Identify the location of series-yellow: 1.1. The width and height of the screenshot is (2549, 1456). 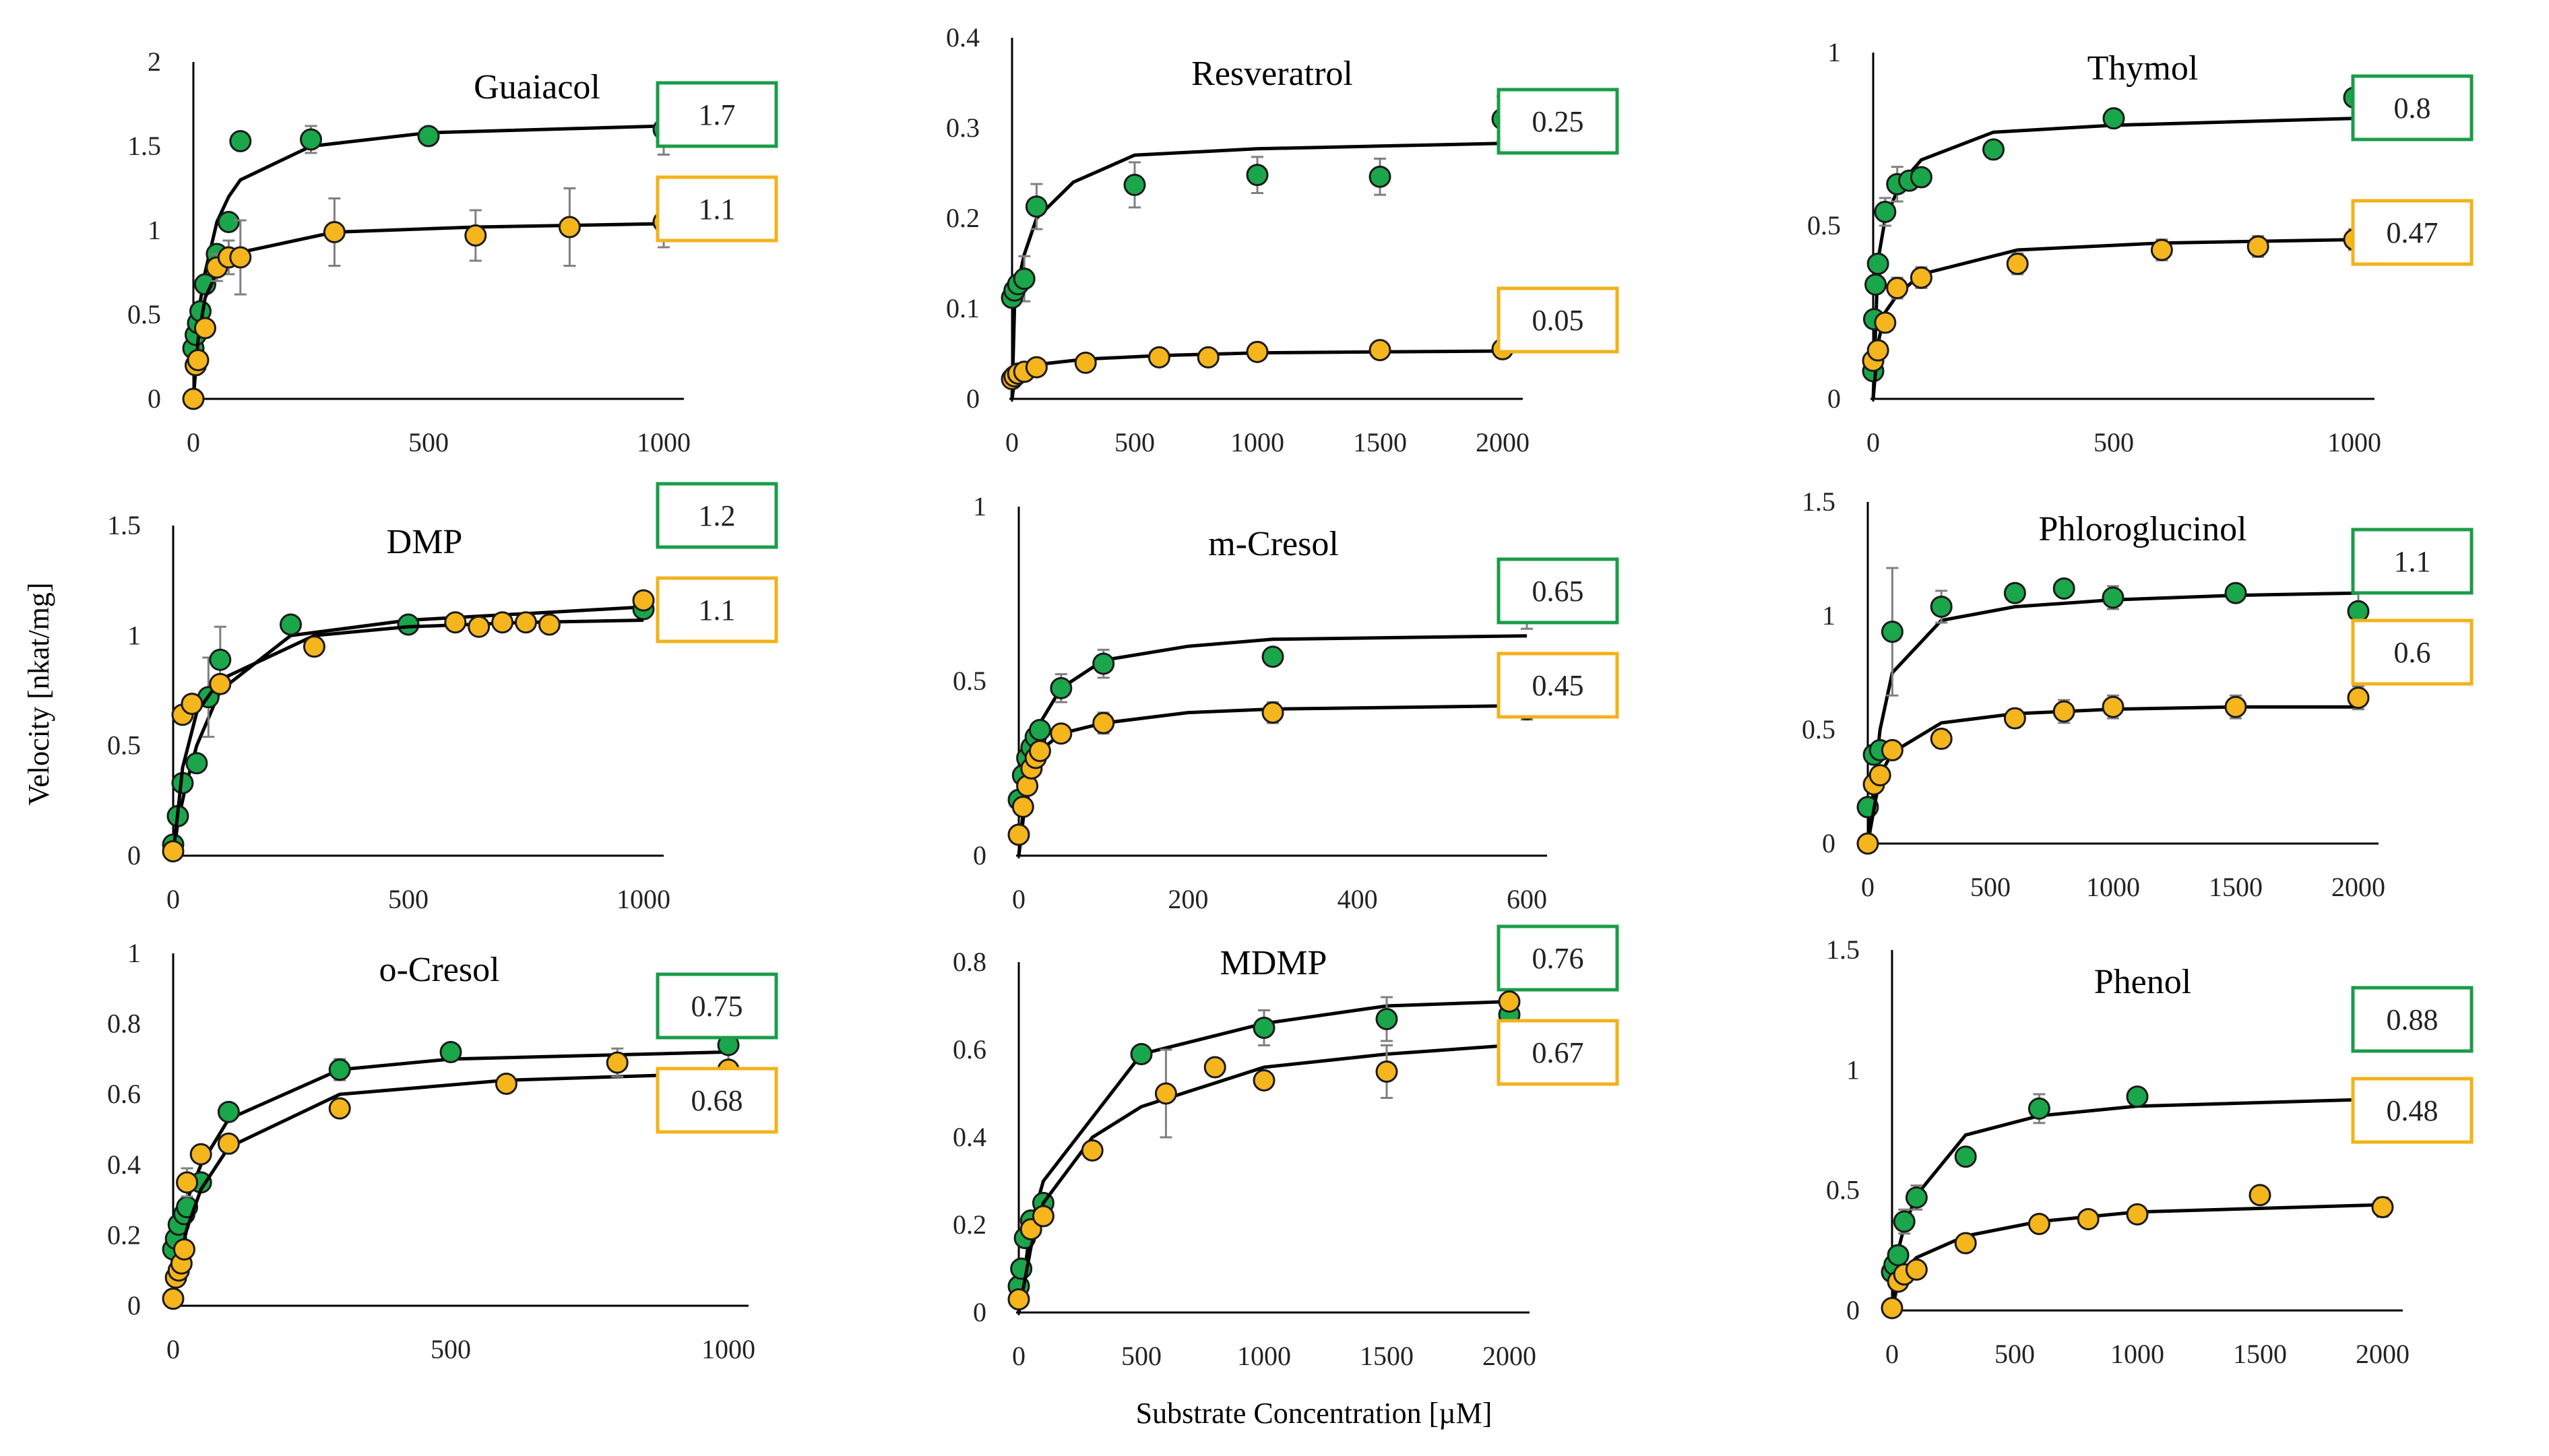
(480, 292).